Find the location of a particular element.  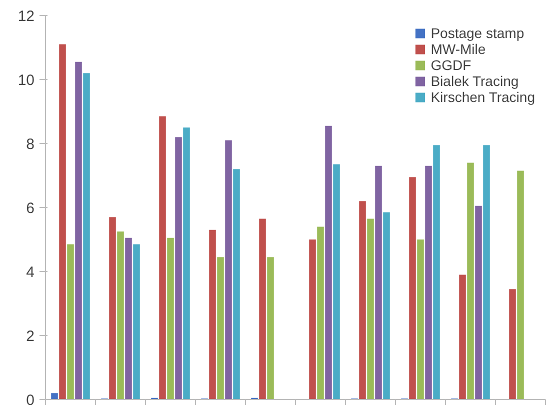

y-tick-label: 4 is located at coordinates (30, 272).